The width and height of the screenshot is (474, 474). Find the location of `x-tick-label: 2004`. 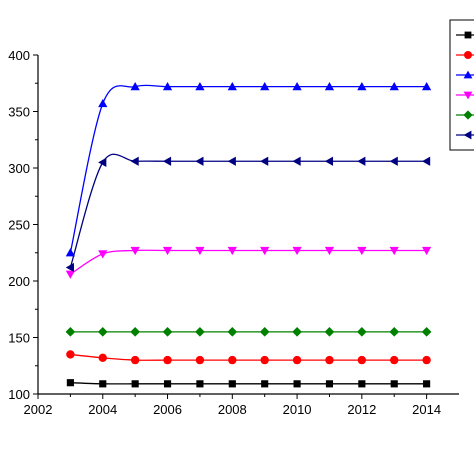

x-tick-label: 2004 is located at coordinates (102, 409).